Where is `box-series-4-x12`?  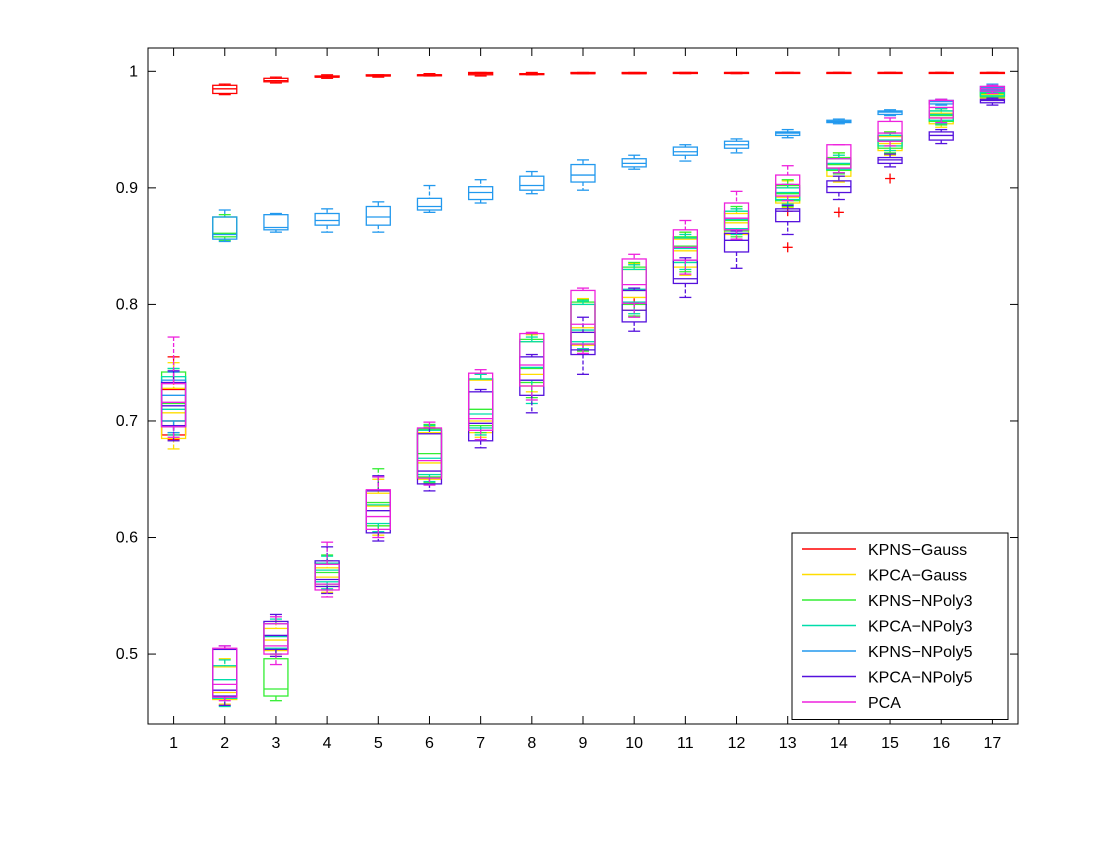
box-series-4-x12 is located at coordinates (736, 146).